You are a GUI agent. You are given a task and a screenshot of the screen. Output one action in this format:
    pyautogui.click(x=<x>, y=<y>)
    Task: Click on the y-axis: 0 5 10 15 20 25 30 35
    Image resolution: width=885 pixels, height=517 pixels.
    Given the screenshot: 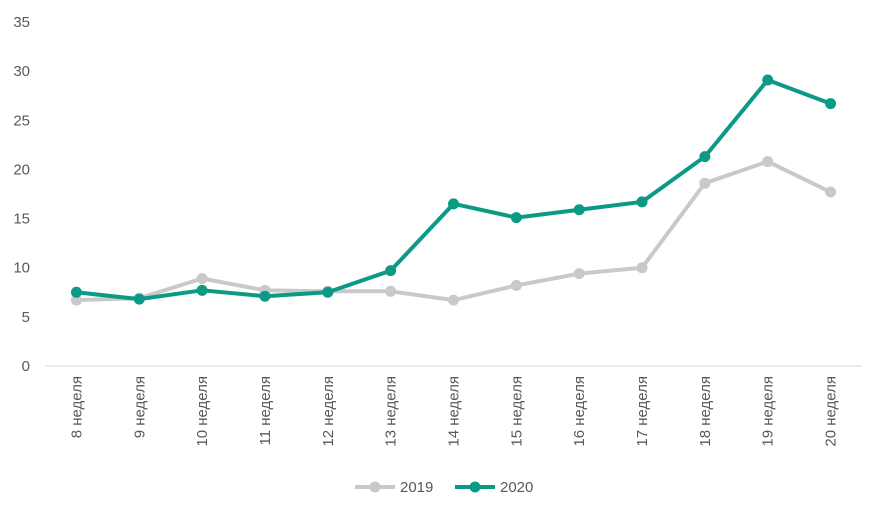 What is the action you would take?
    pyautogui.click(x=21, y=194)
    